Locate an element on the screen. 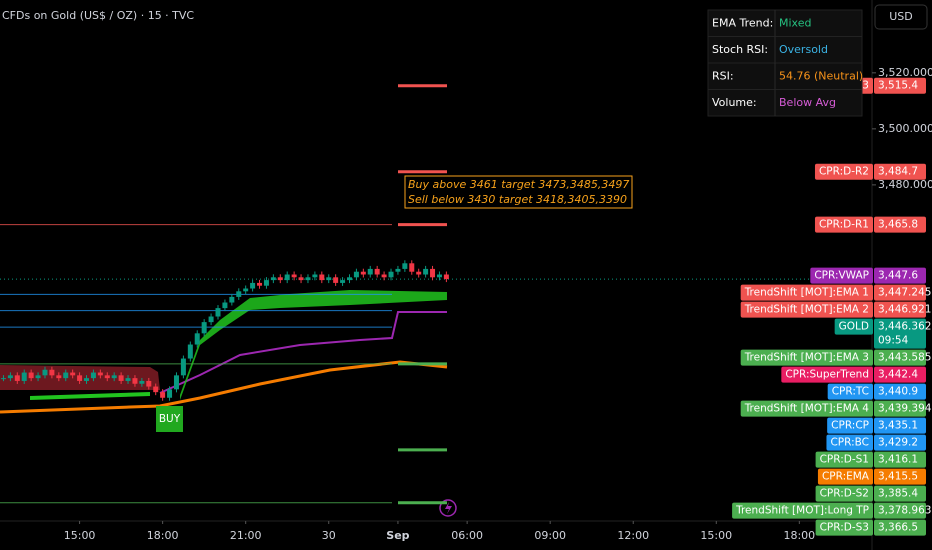  price-label: 3,415.5 CPR:EMA is located at coordinates (871, 476).